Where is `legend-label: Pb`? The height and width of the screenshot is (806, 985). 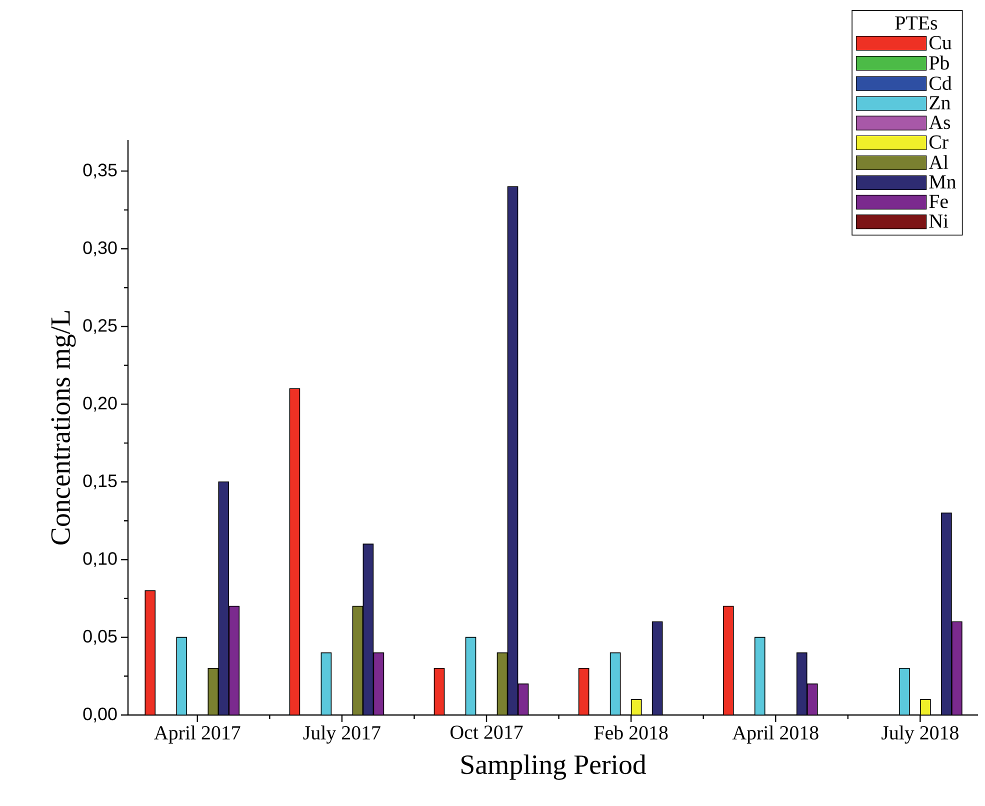
legend-label: Pb is located at coordinates (939, 63).